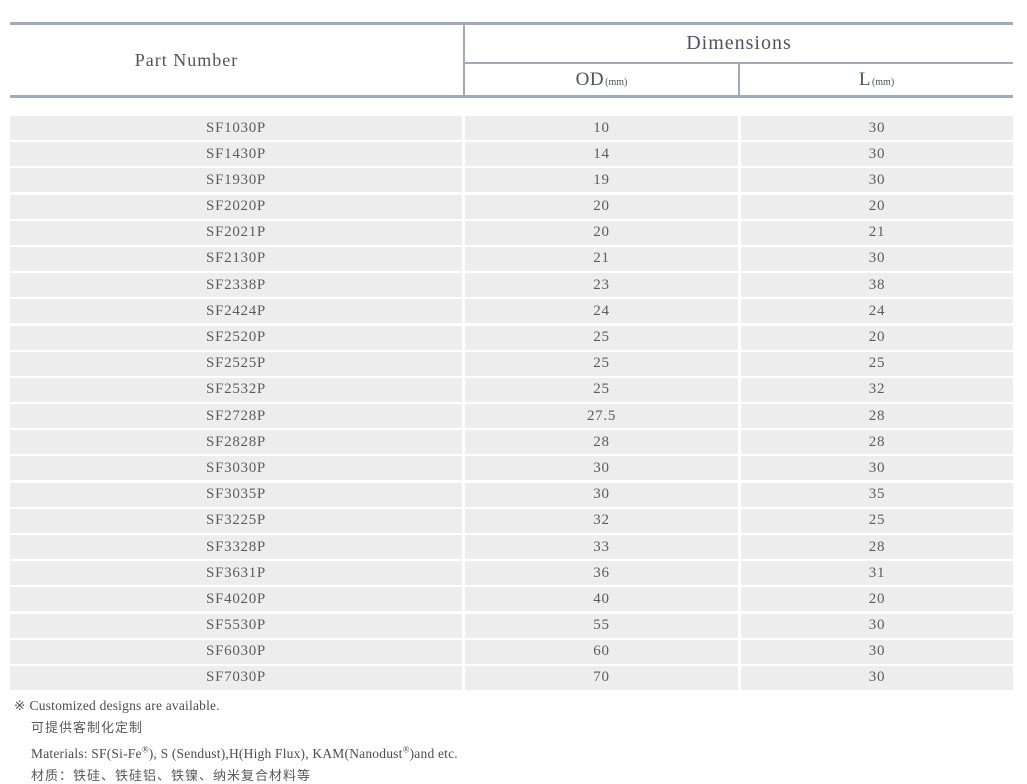 The width and height of the screenshot is (1027, 784). I want to click on l-value-cell: 31, so click(877, 573).